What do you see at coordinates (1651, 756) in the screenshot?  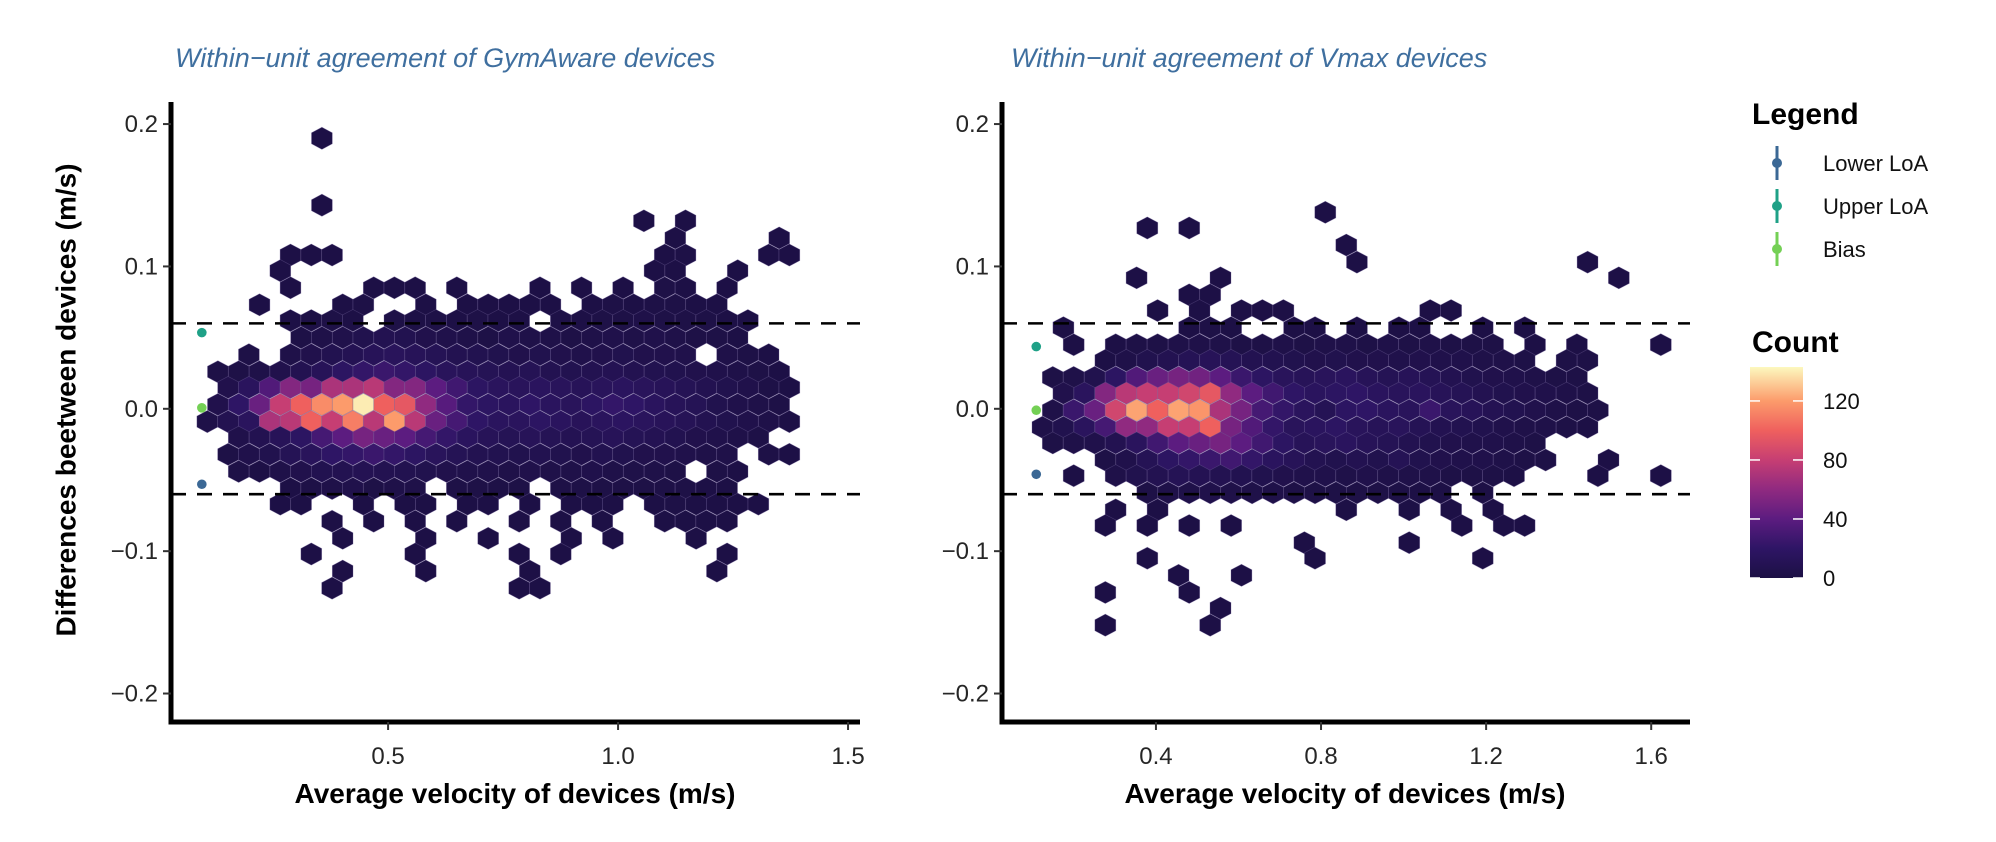 I see `x-tick-label: 1.6` at bounding box center [1651, 756].